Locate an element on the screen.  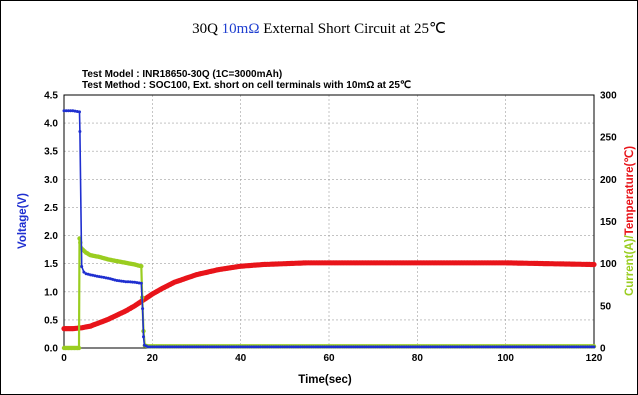
y2-tick-label: 100 is located at coordinates (608, 264).